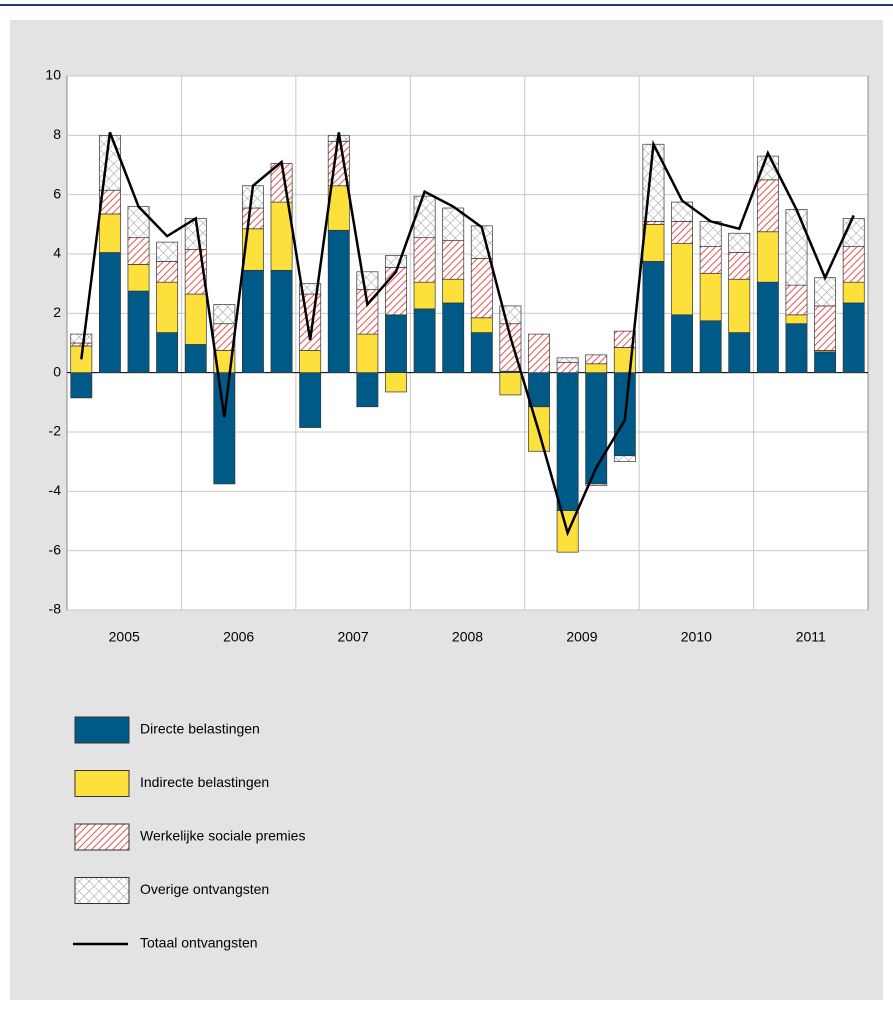  I want to click on x-tick-label: 2011, so click(811, 637).